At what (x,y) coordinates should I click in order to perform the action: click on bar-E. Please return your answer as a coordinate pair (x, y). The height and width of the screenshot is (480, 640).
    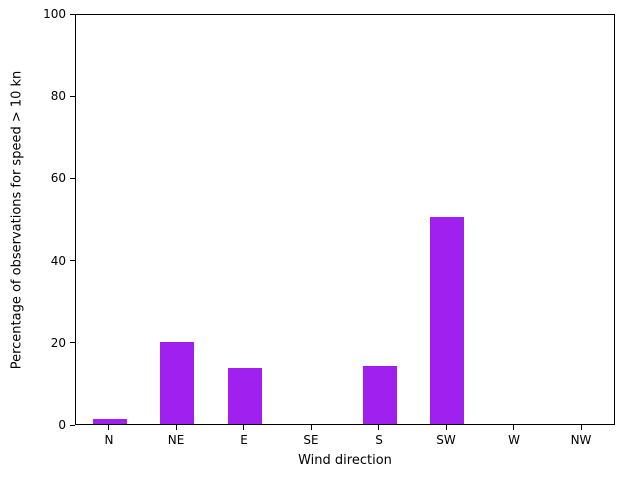
    Looking at the image, I should click on (245, 396).